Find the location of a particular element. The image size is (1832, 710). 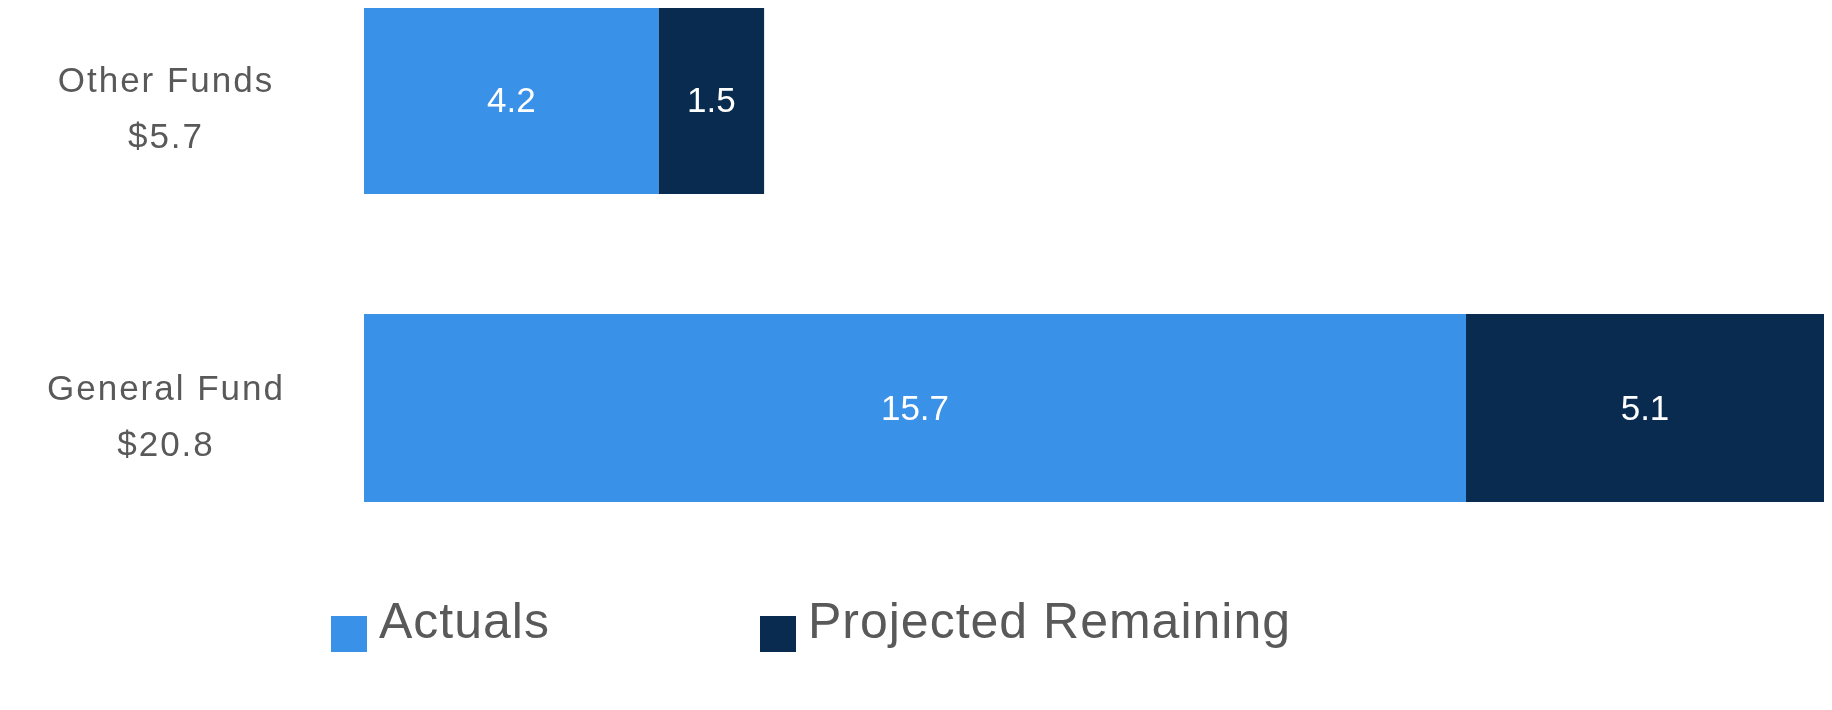

data-label: 15.7 is located at coordinates (915, 408).